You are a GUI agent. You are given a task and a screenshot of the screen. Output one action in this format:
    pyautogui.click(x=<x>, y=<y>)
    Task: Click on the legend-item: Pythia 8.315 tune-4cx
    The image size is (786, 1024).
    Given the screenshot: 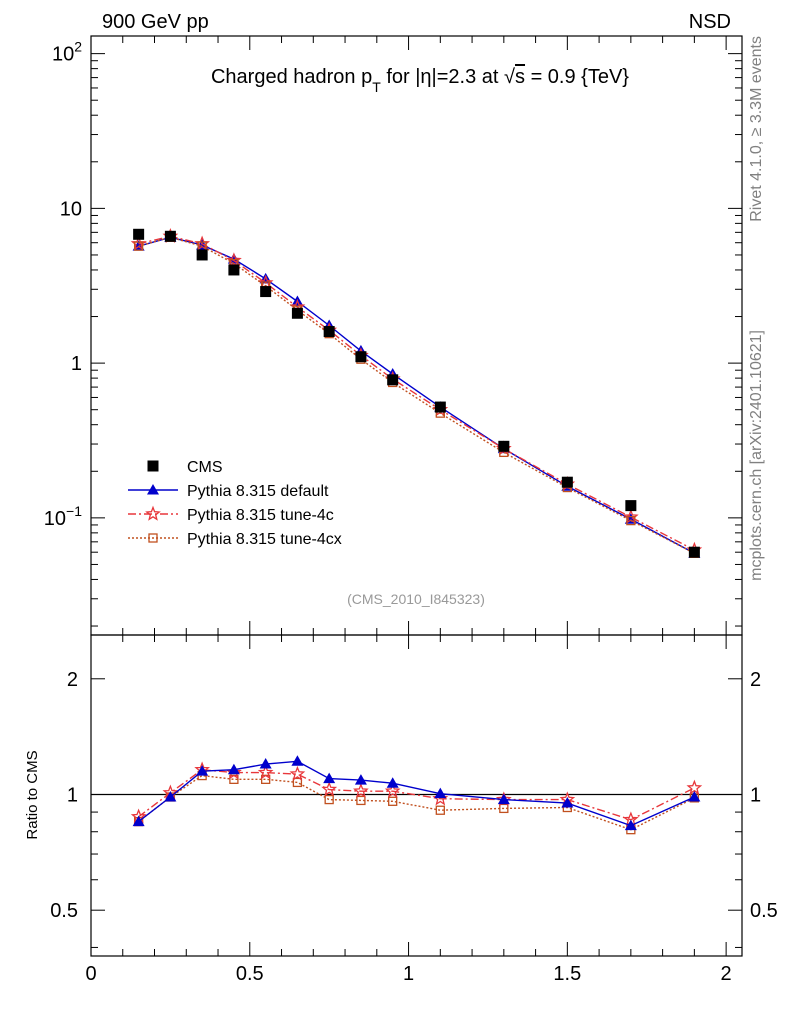 What is the action you would take?
    pyautogui.click(x=235, y=539)
    